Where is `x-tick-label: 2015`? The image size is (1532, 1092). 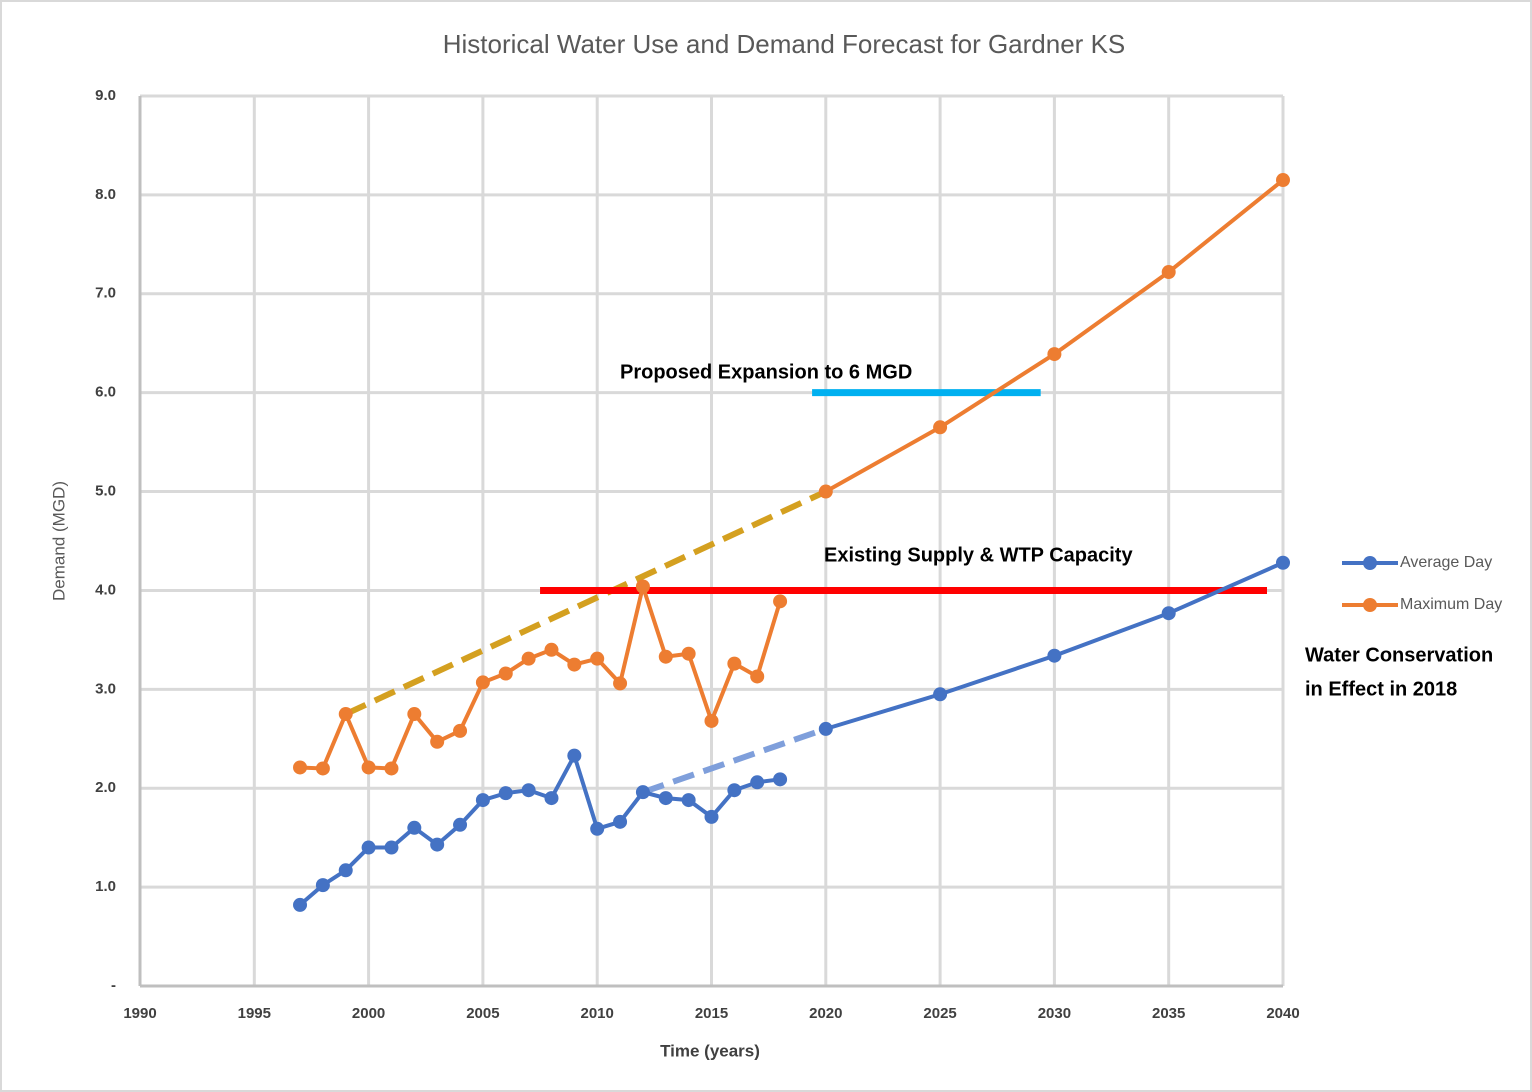 x-tick-label: 2015 is located at coordinates (711, 1013).